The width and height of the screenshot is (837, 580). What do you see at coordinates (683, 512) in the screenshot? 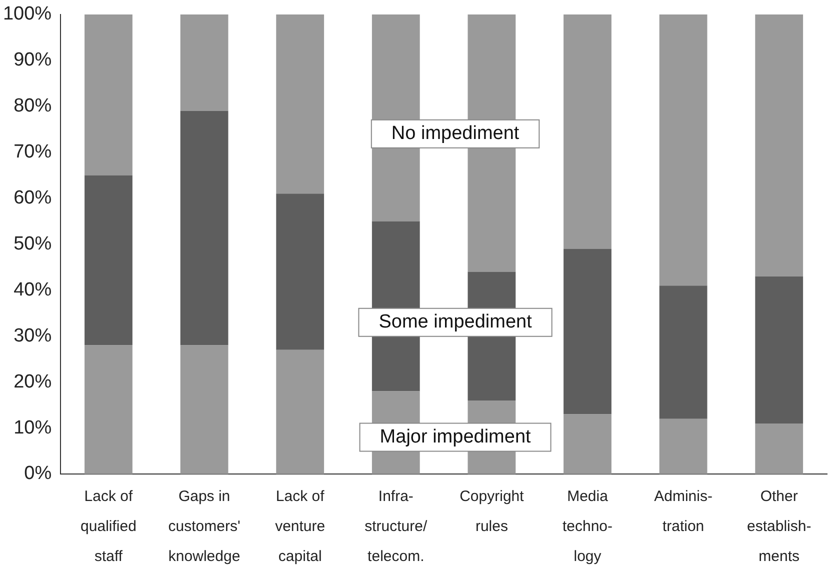
I see `x-tick-label: Adminis-tration` at bounding box center [683, 512].